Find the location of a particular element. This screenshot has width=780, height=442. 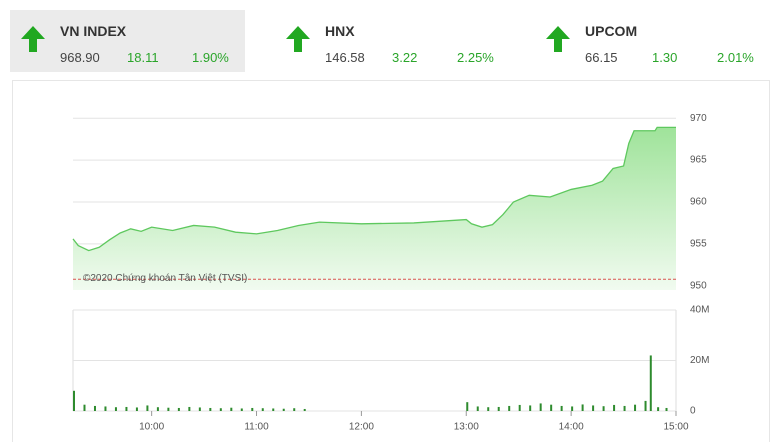

index-box: HNX 146.58 3.22 2.25% is located at coordinates (392, 41).